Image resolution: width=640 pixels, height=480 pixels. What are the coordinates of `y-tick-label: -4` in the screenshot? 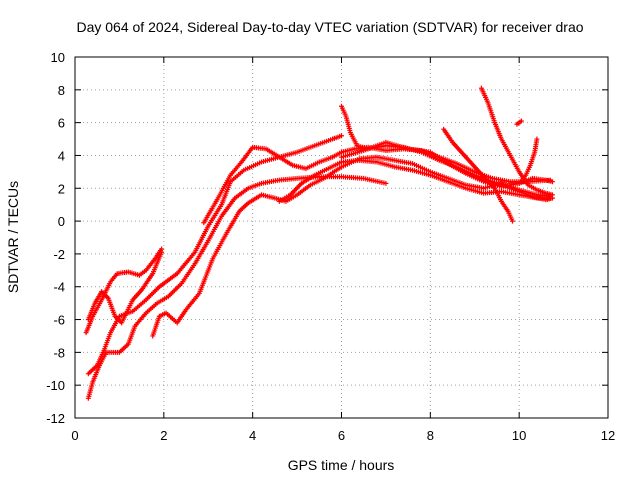 It's located at (59, 287).